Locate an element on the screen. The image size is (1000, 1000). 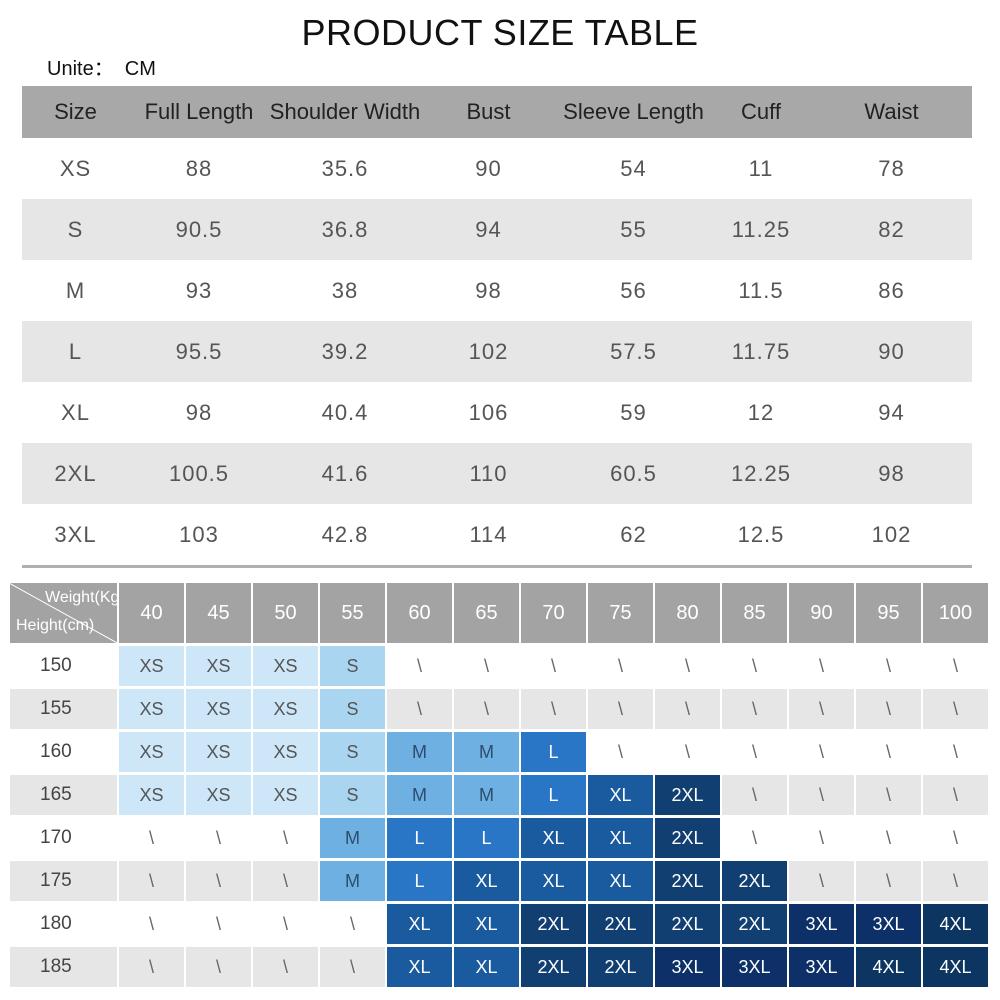
size-table-cell: 11.25 is located at coordinates (761, 229).